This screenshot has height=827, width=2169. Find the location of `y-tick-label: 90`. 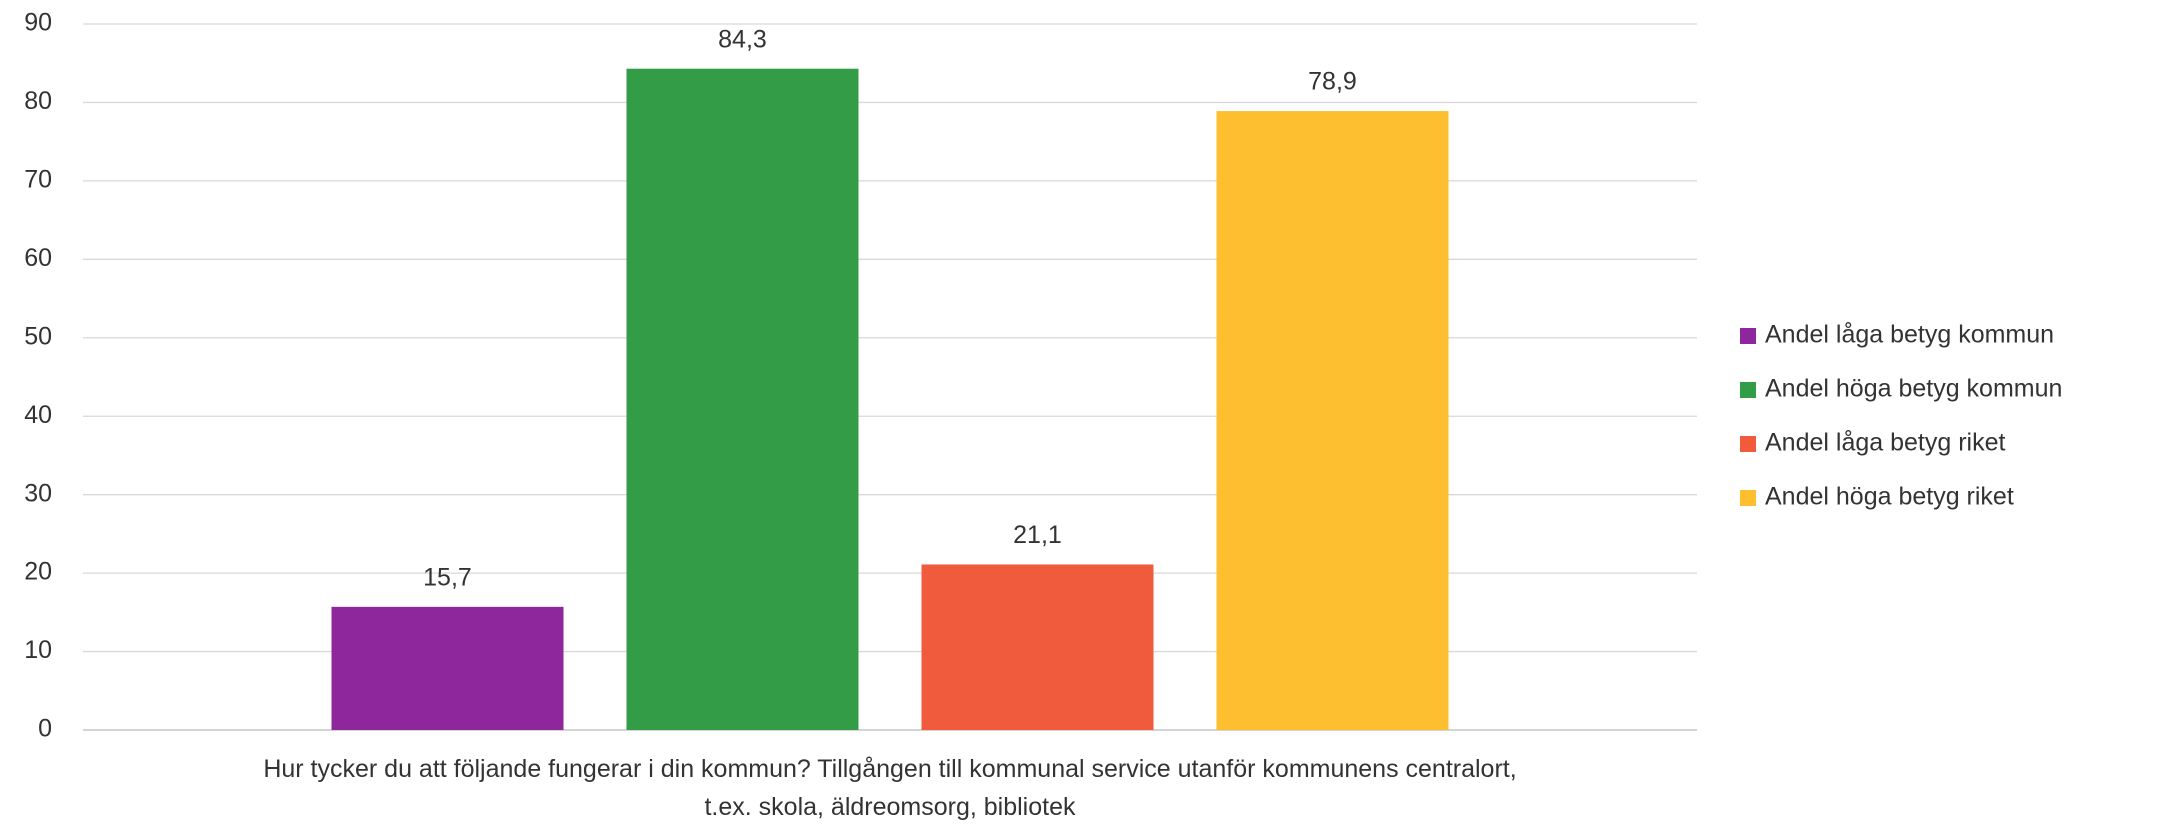

y-tick-label: 90 is located at coordinates (38, 23).